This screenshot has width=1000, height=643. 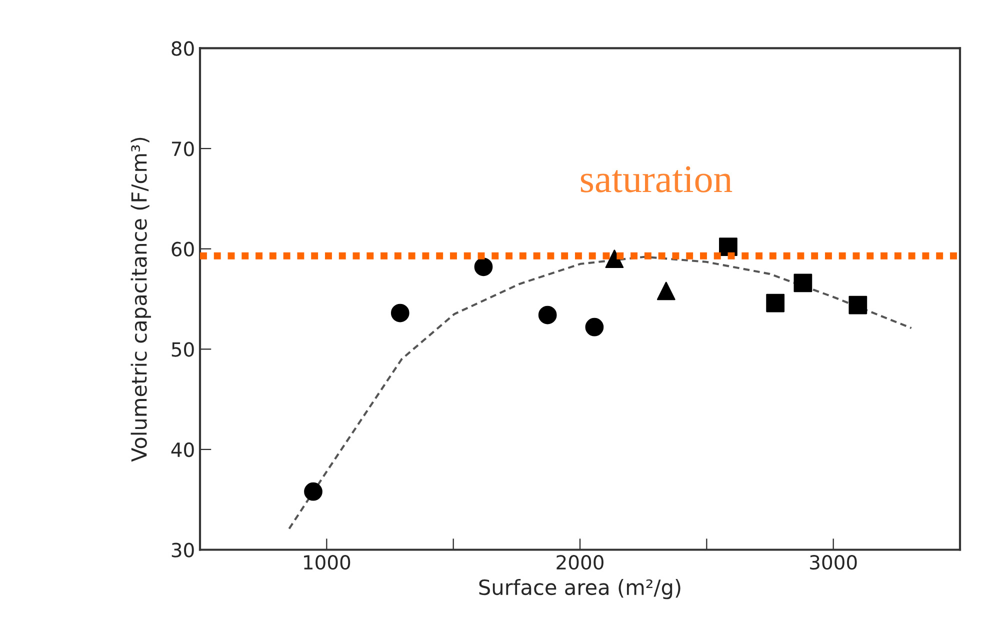 What do you see at coordinates (833, 562) in the screenshot?
I see `x-tick-label: 3000` at bounding box center [833, 562].